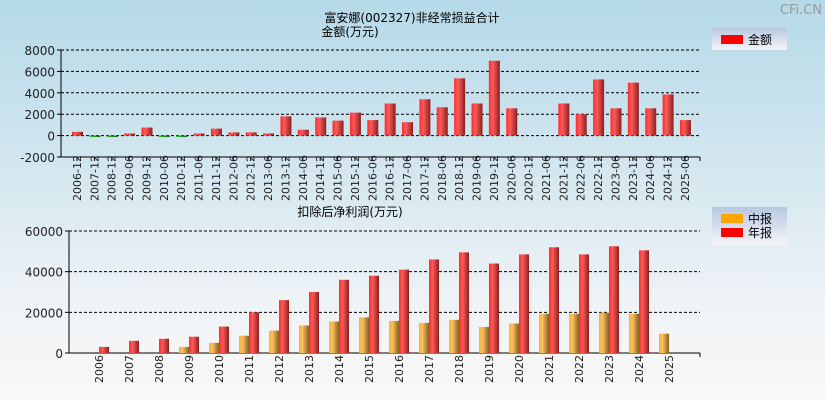  I want to click on x-tick-label: 2019-06, so click(477, 178).